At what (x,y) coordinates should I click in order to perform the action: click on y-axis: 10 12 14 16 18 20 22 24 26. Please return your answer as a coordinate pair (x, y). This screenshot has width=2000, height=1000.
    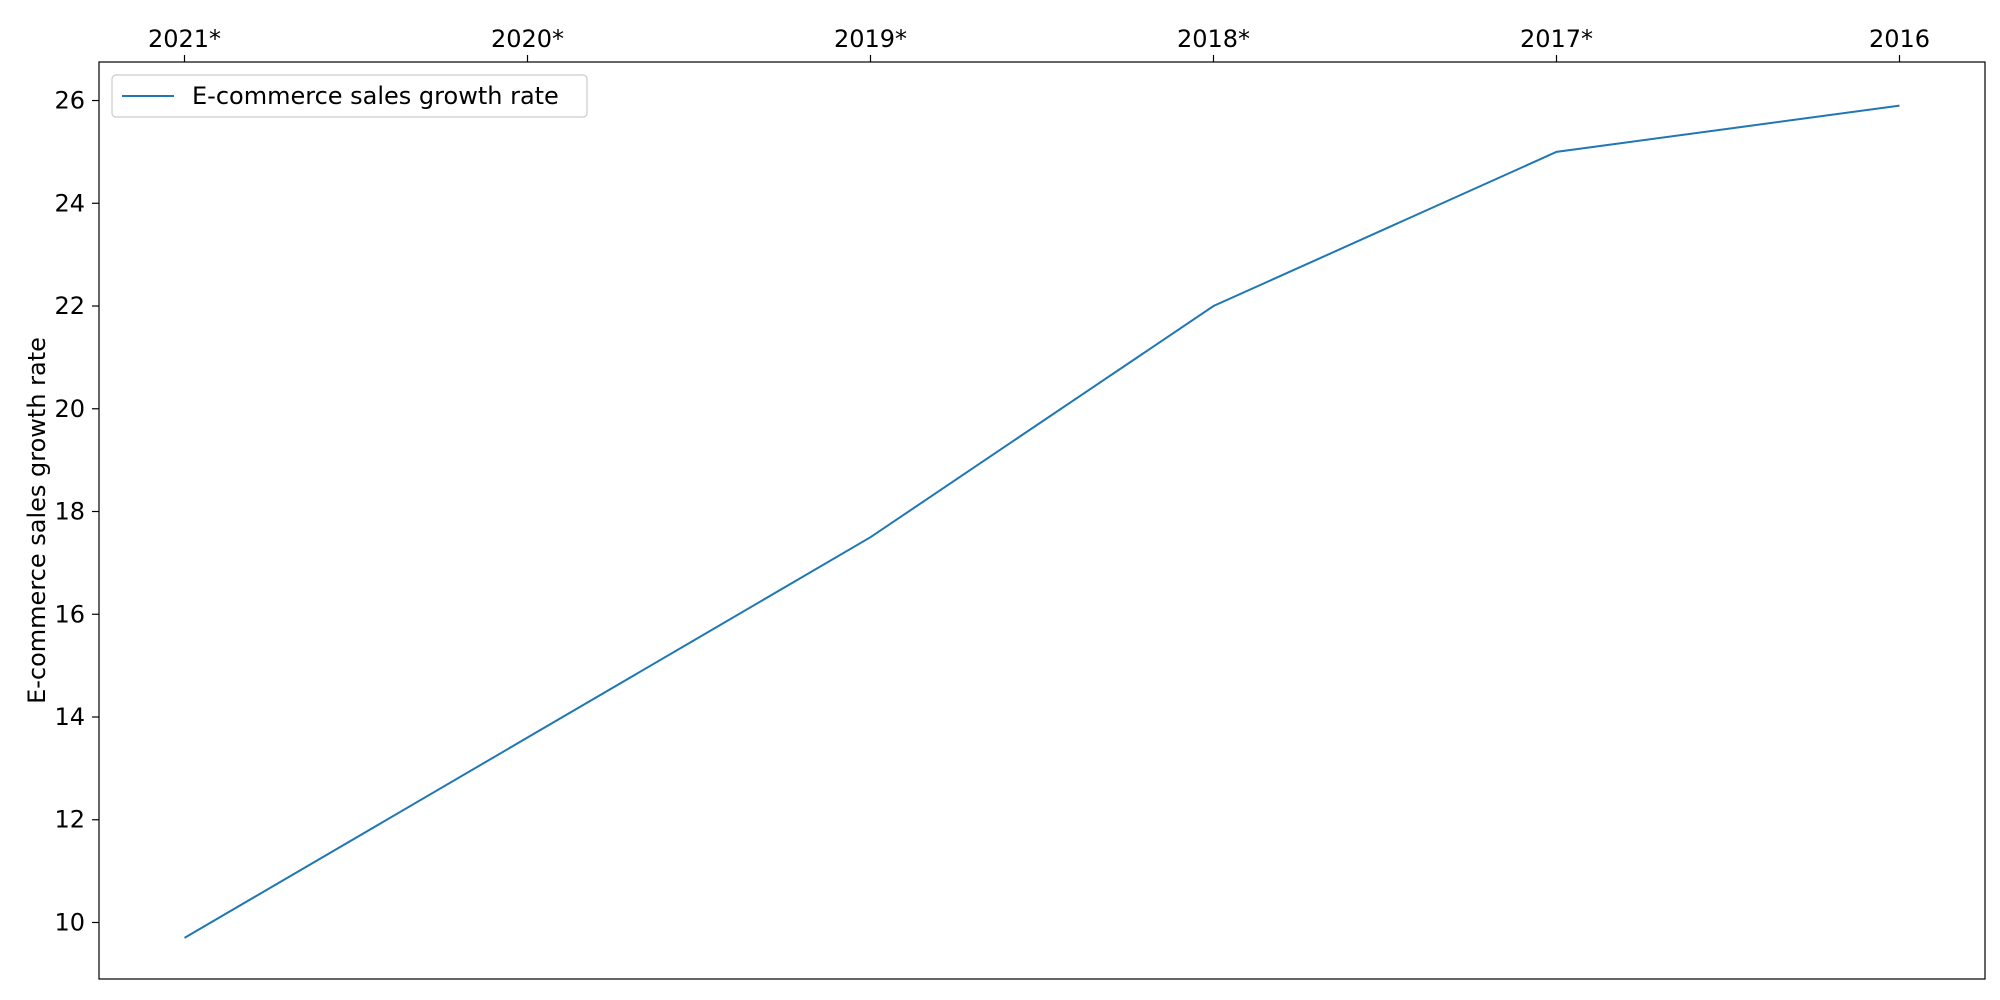
    Looking at the image, I should click on (76, 511).